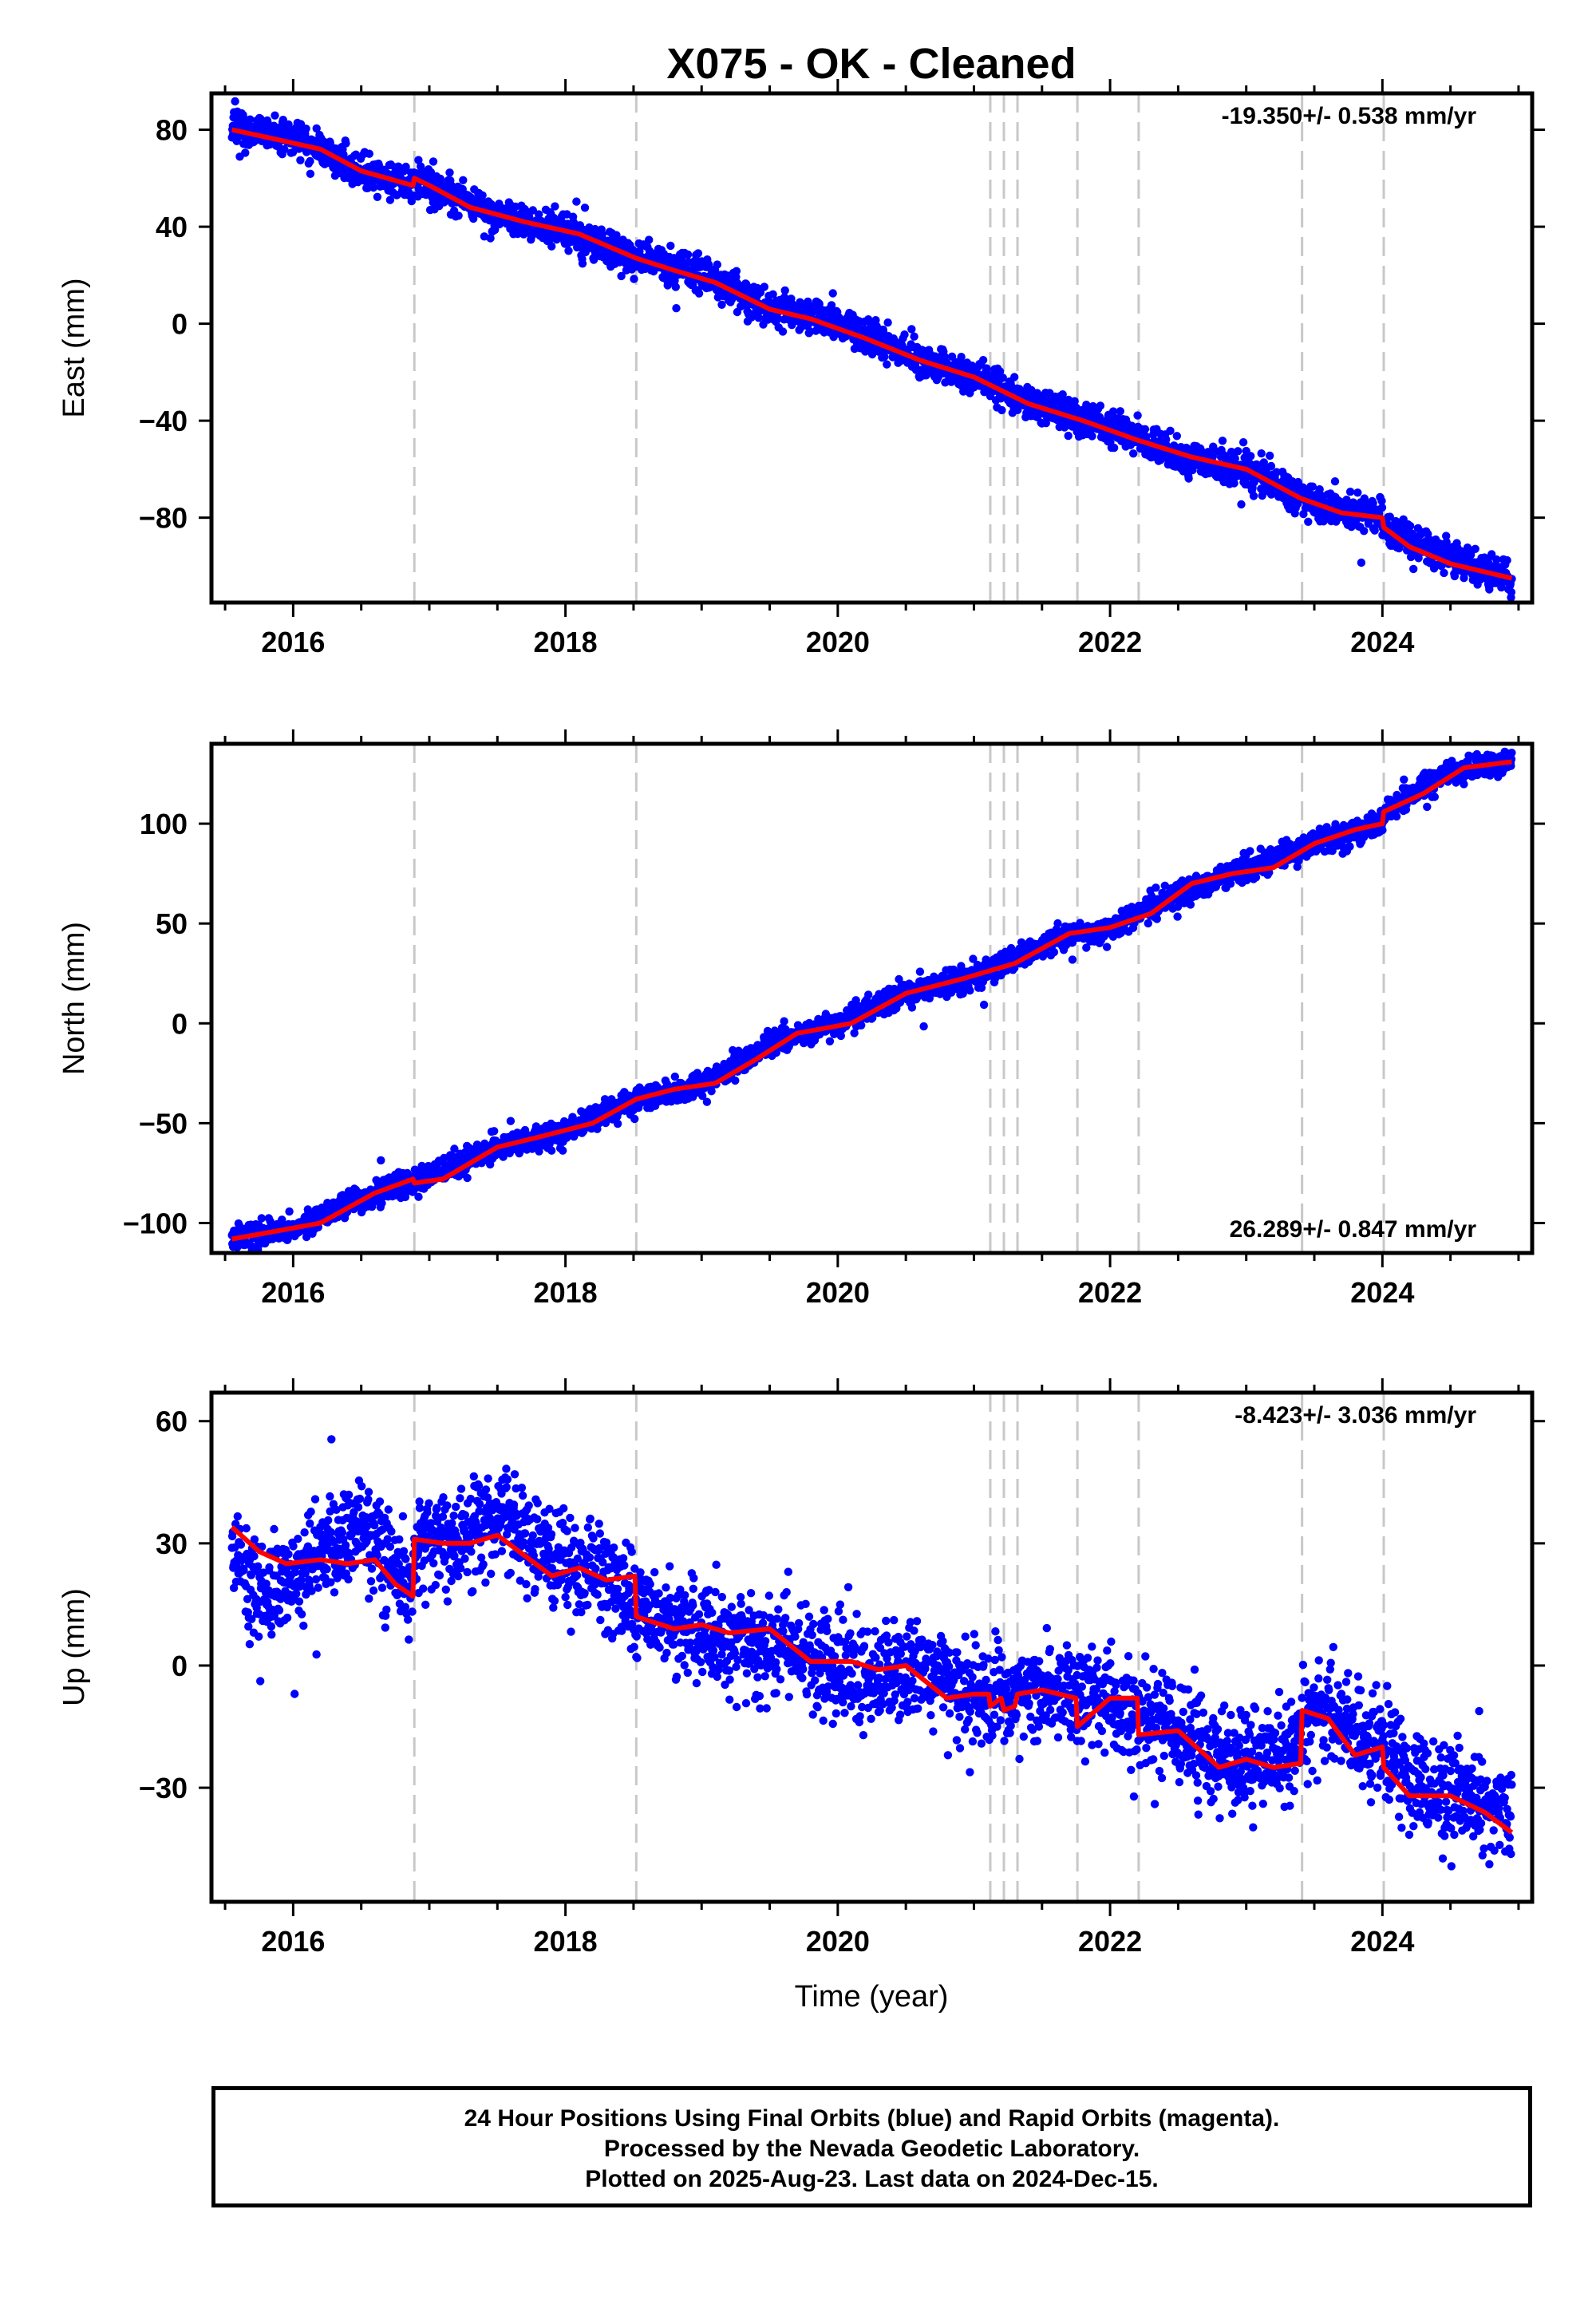  Describe the element at coordinates (163, 518) in the screenshot. I see `east-ytick-label: −80` at that location.